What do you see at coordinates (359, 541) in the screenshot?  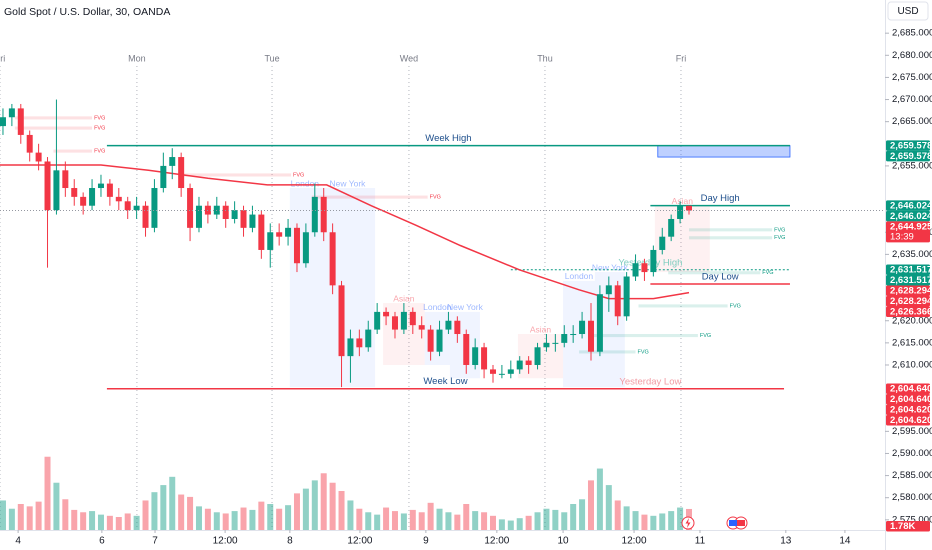 I see `x-tick-label: 12:00` at bounding box center [359, 541].